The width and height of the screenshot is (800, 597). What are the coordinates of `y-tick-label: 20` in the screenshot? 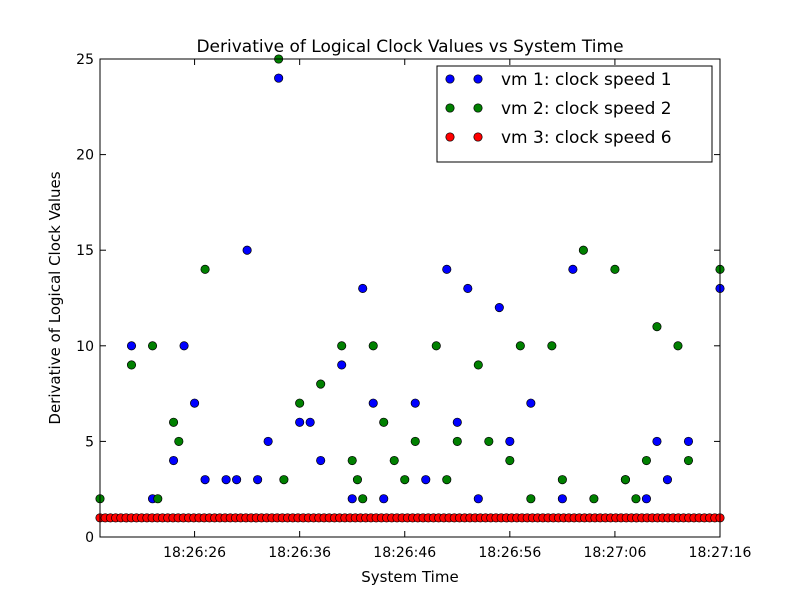 It's located at (85, 156).